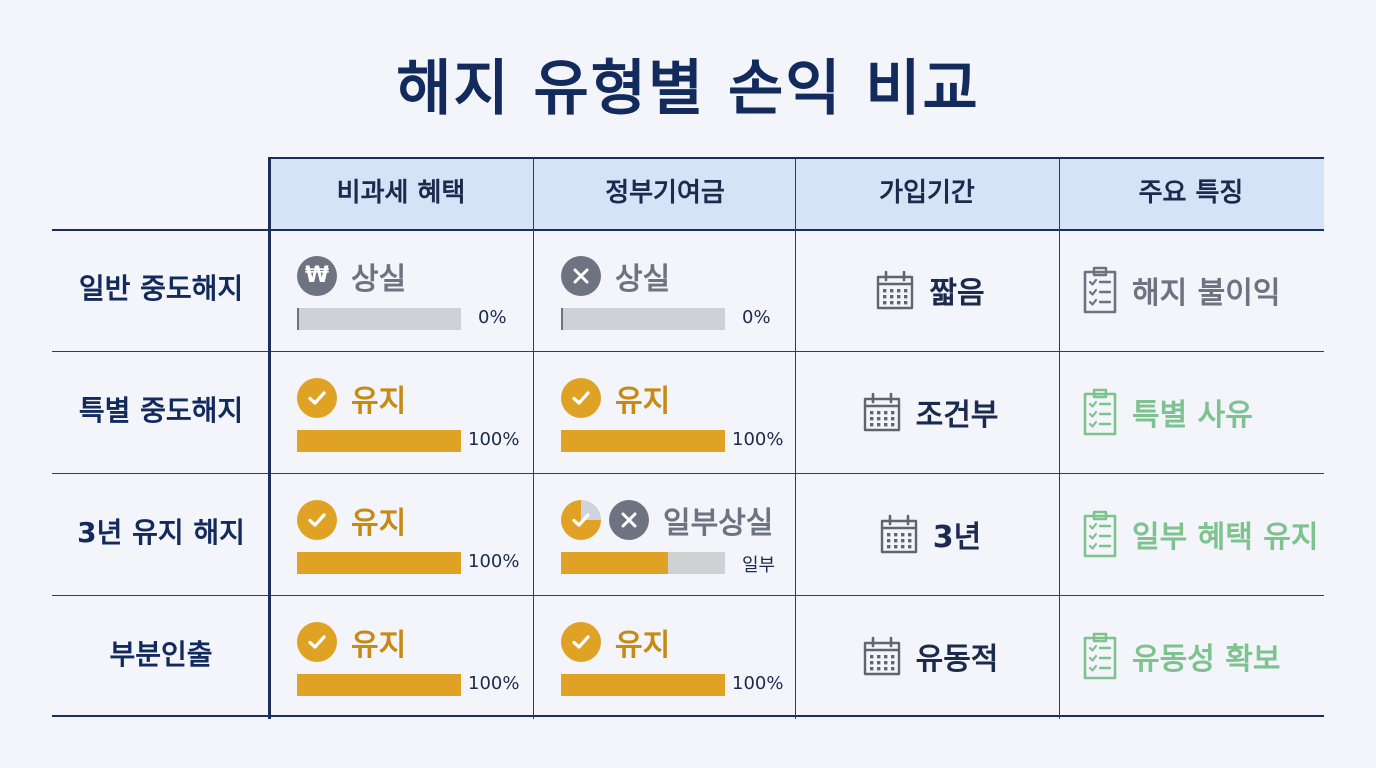 The width and height of the screenshot is (1376, 768). Describe the element at coordinates (957, 293) in the screenshot. I see `period-text: 짧음` at that location.